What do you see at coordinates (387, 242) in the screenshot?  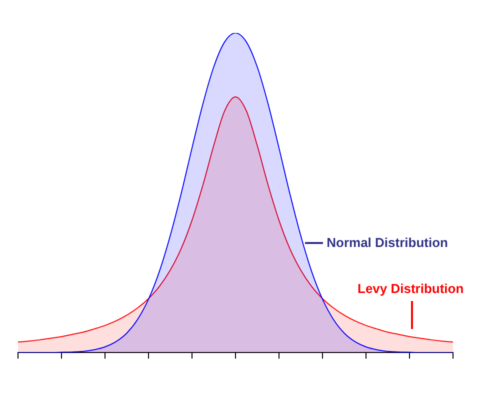 I see `series-label: Normal Distribution` at bounding box center [387, 242].